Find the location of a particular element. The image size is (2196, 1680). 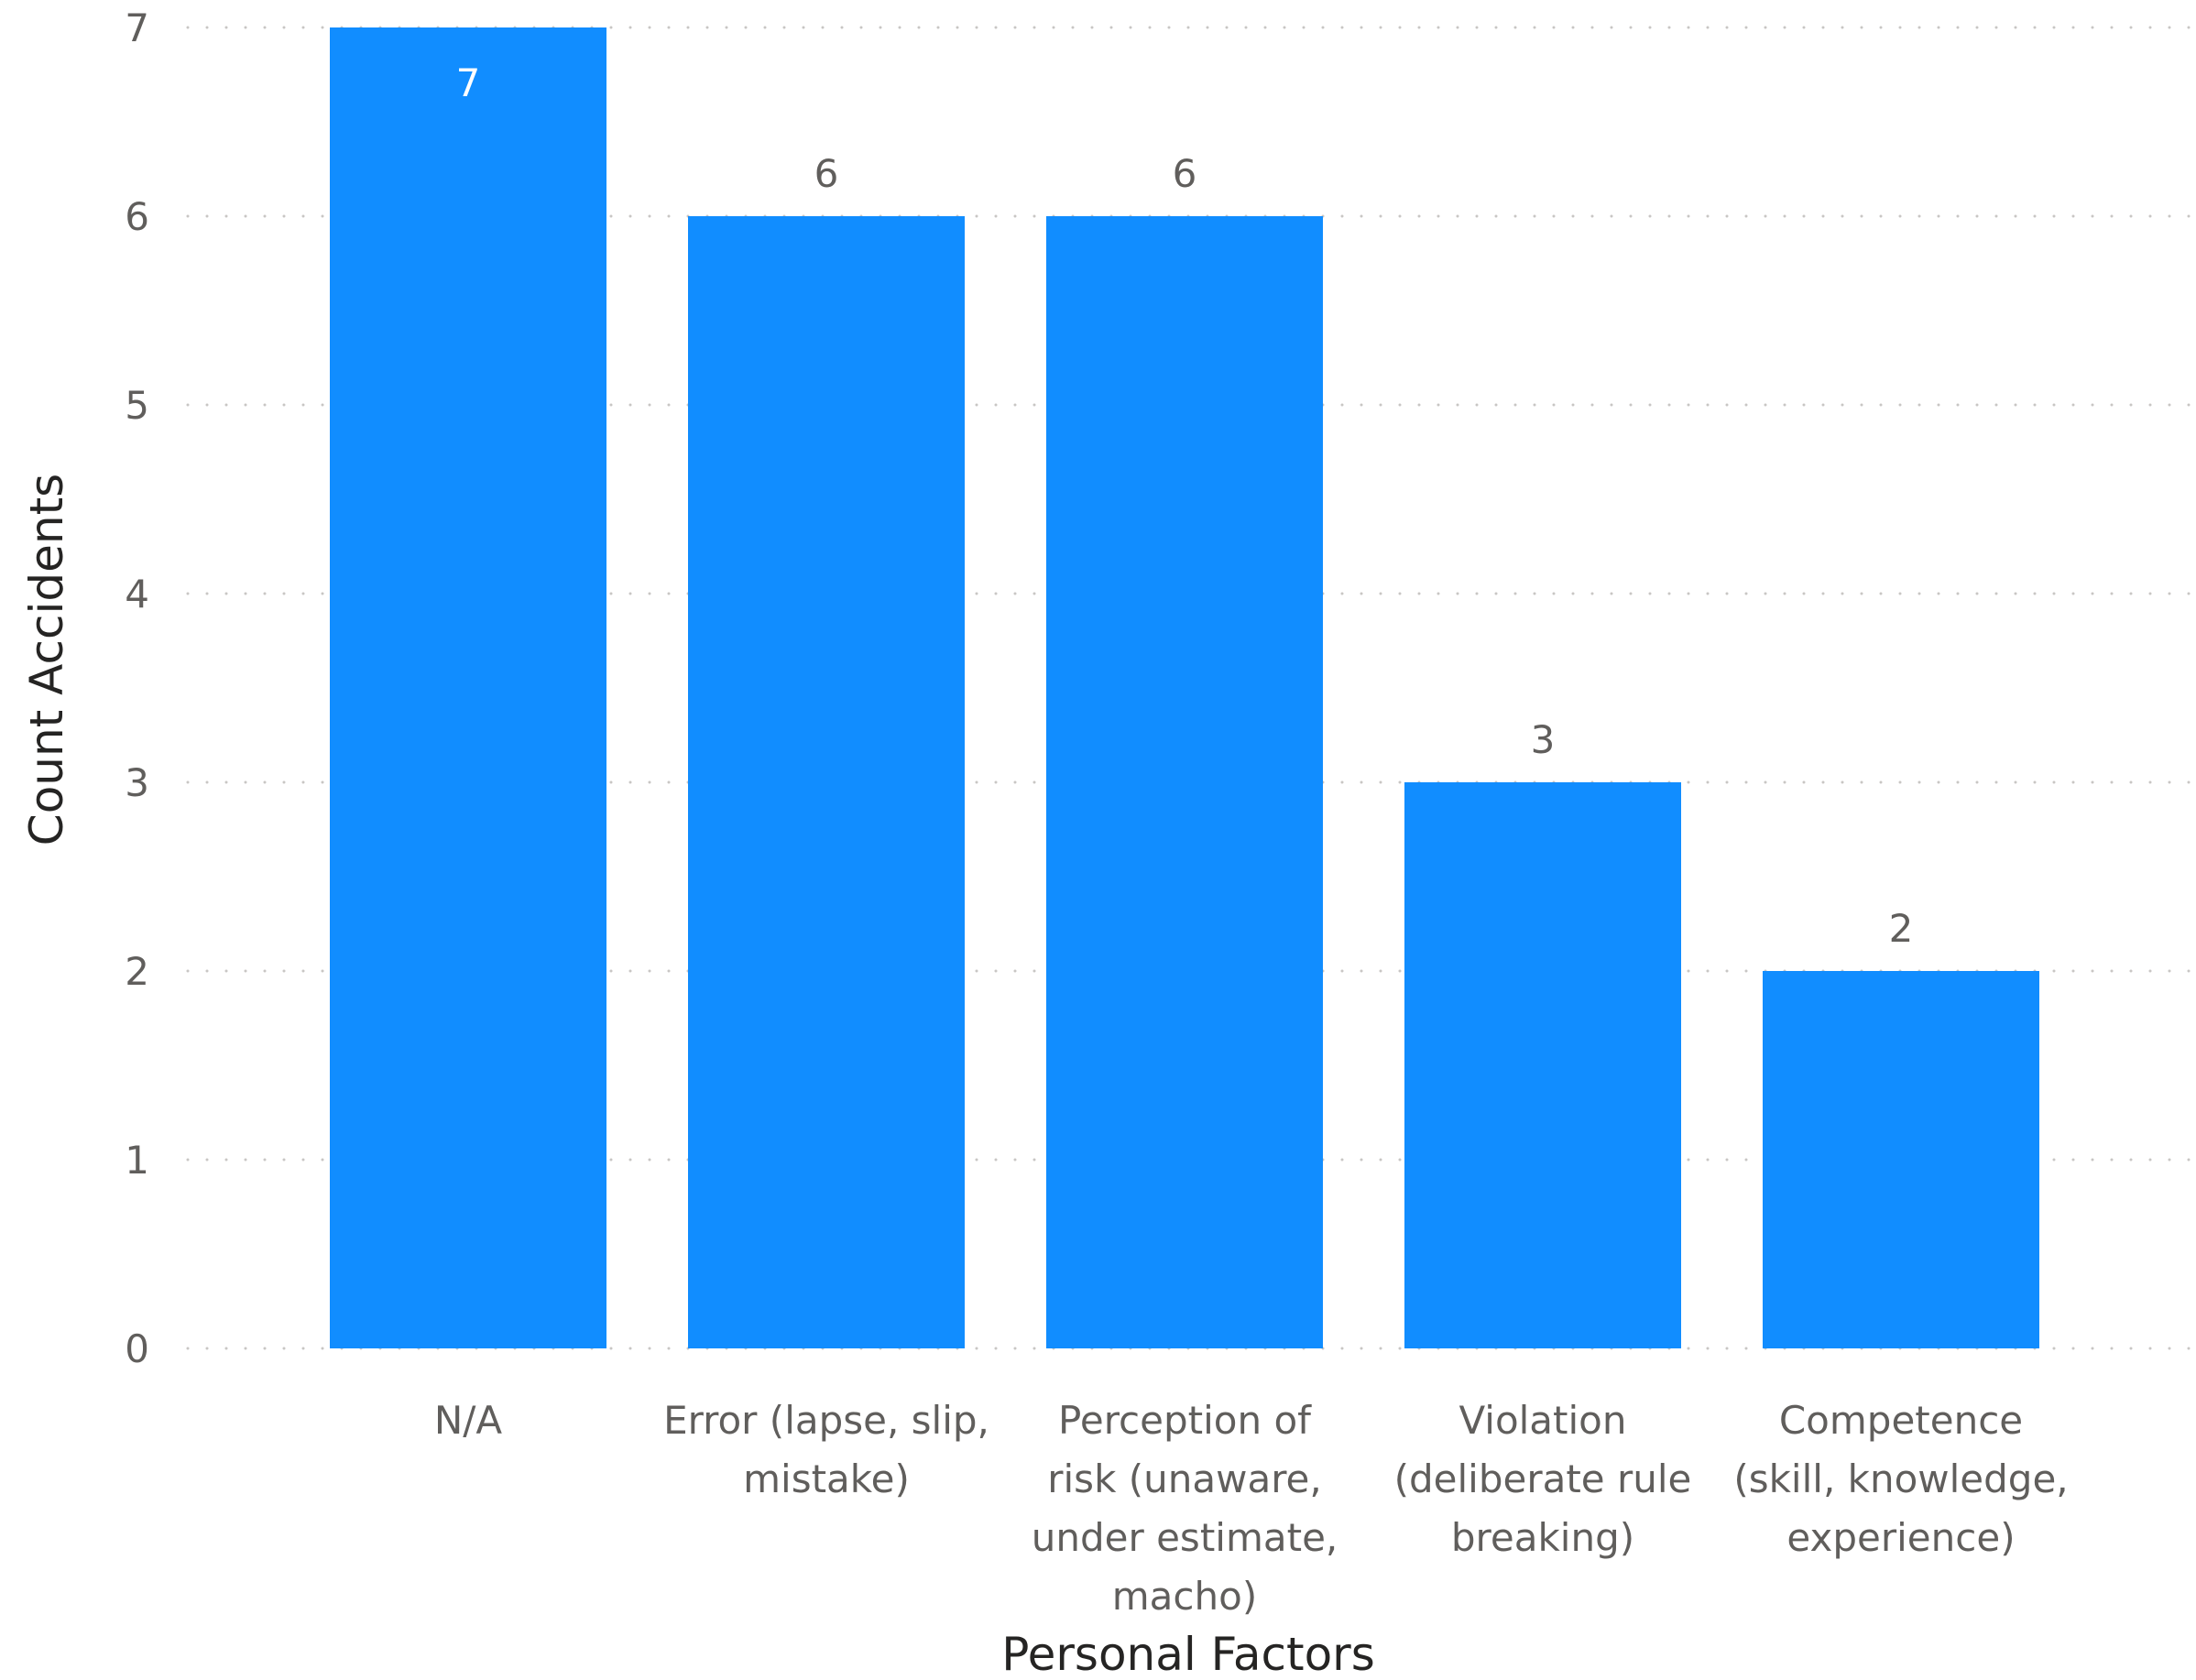

x-category-label-line: experience) is located at coordinates (1901, 1537).